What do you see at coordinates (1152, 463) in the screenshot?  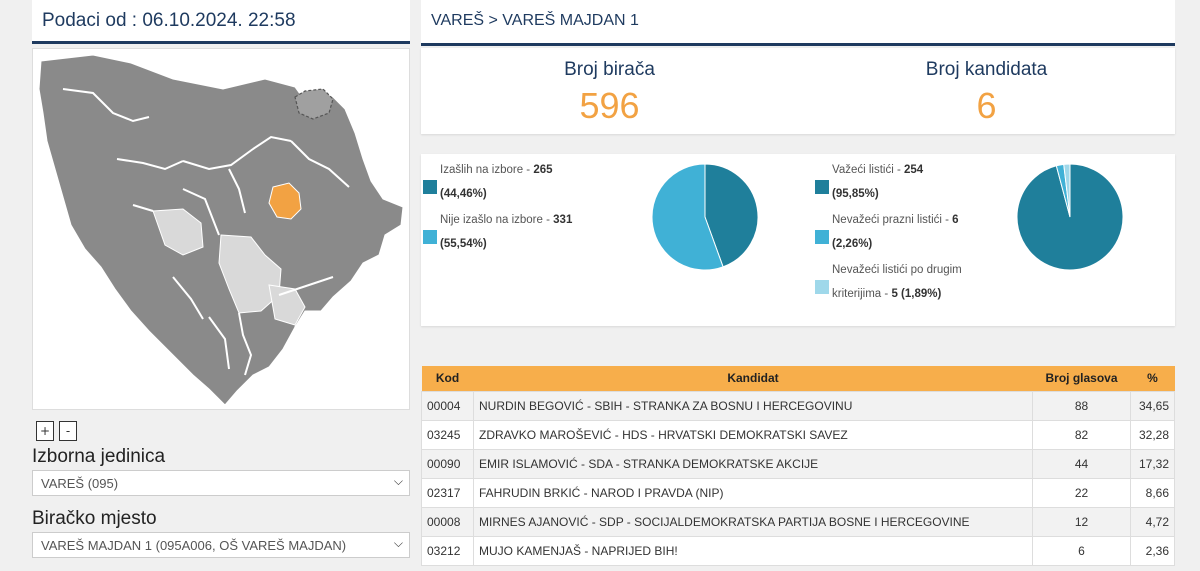 I see `cell-percent: 17,32` at bounding box center [1152, 463].